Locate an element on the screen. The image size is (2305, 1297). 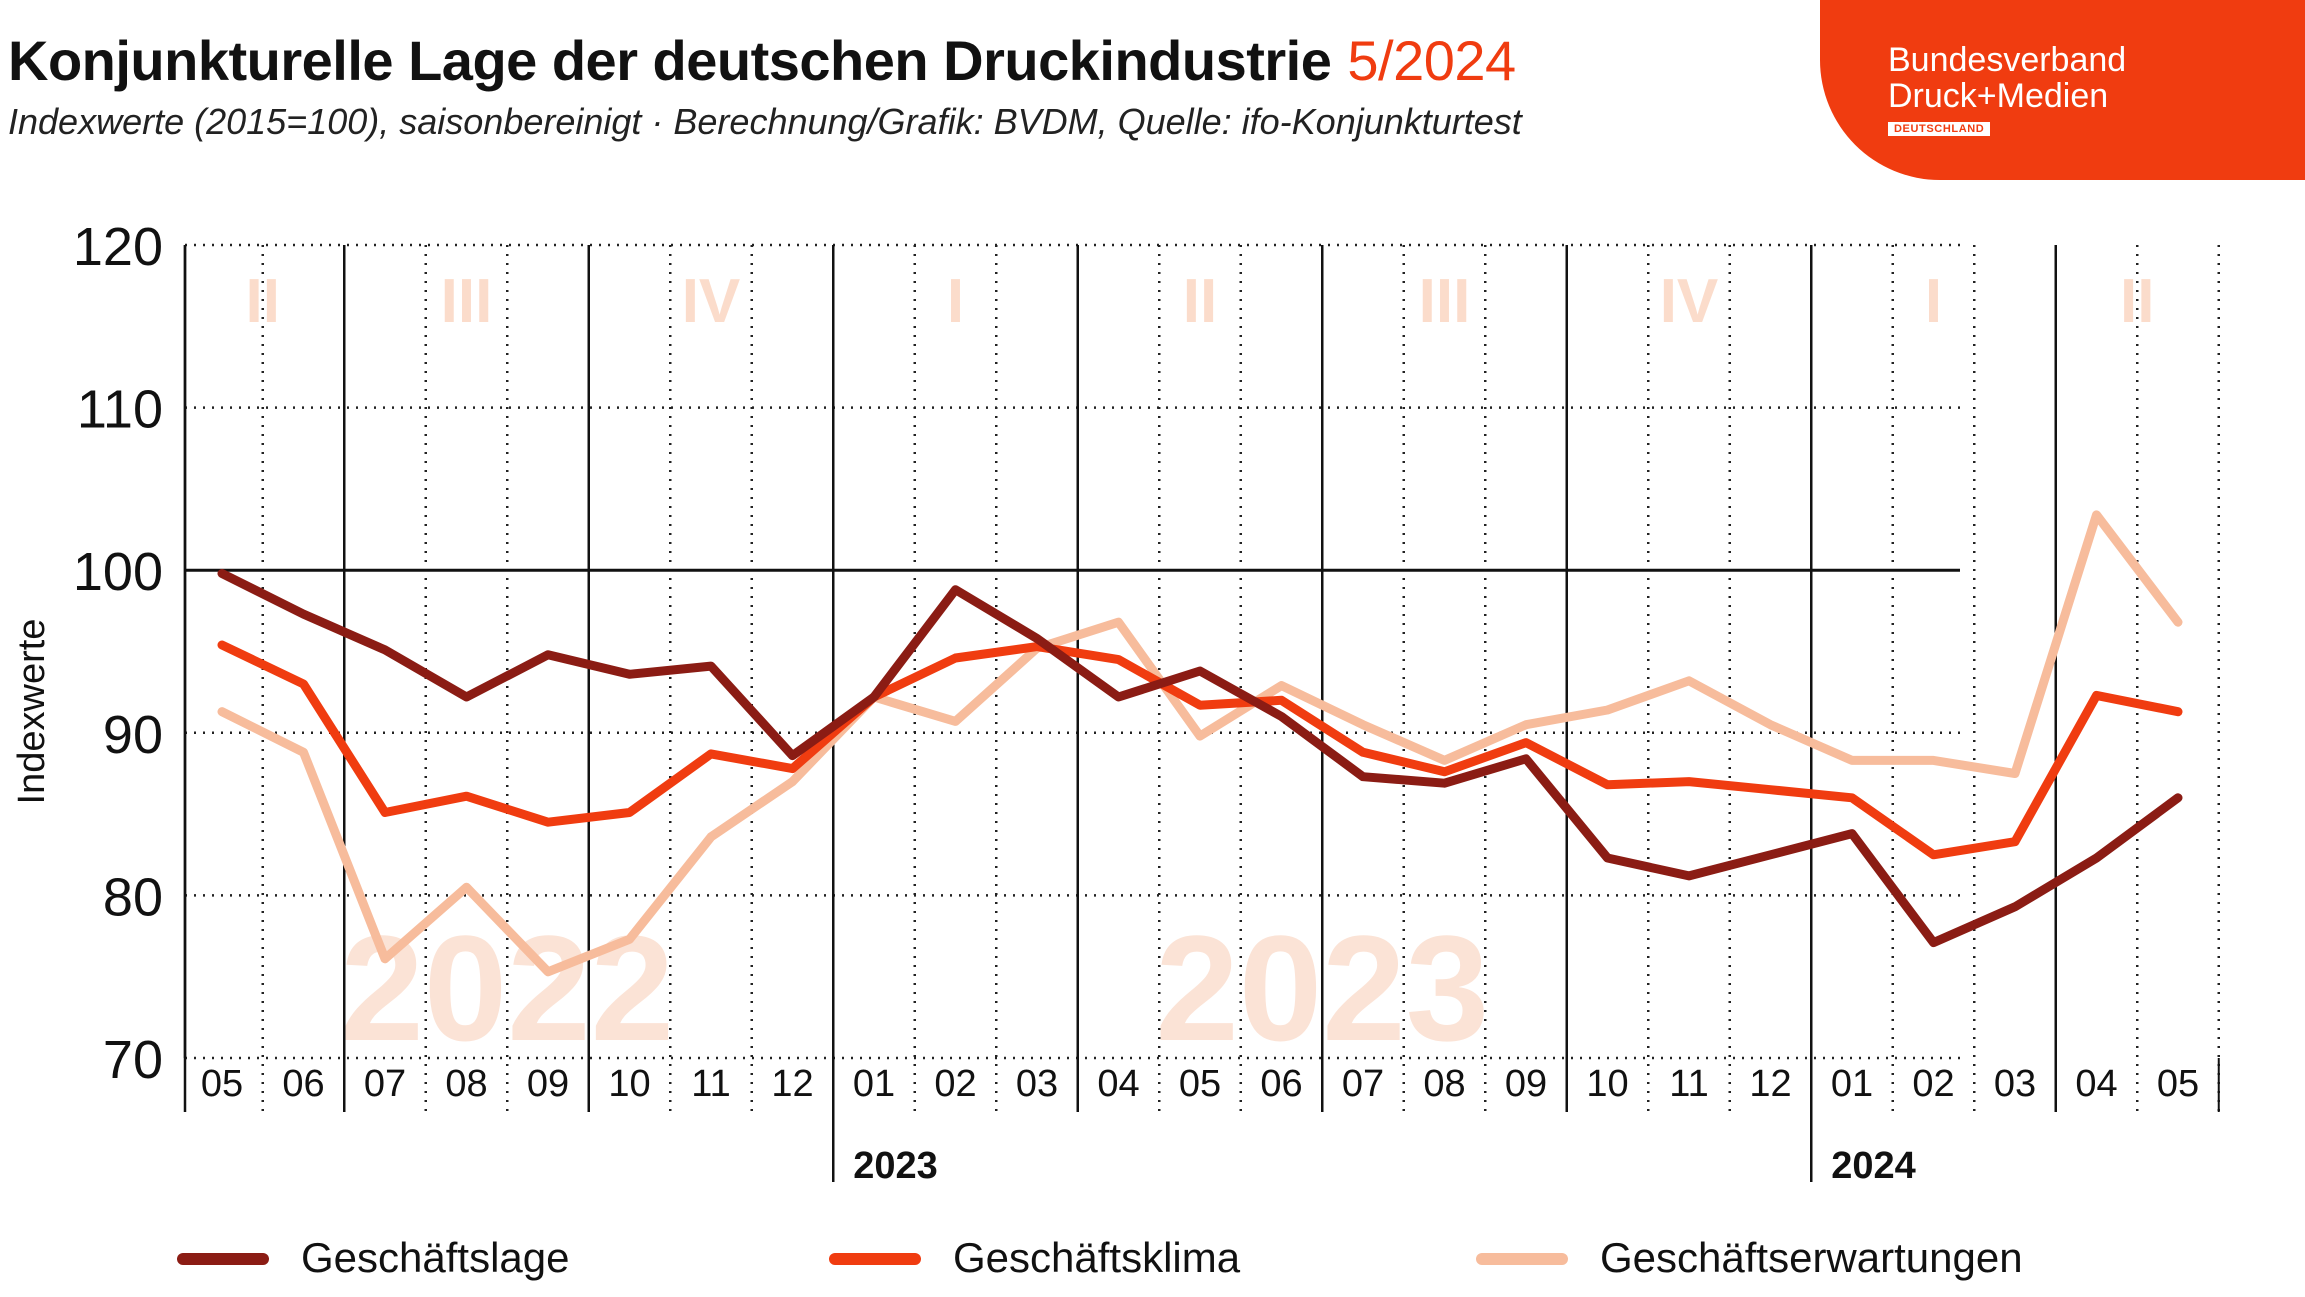
x-tick-label: 06 is located at coordinates (1281, 1084).